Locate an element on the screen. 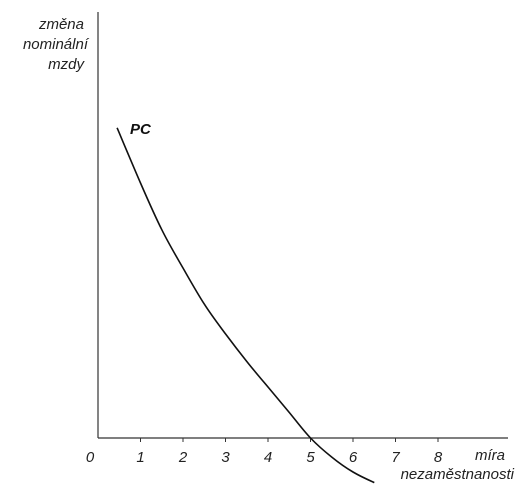 The width and height of the screenshot is (521, 487). x-tick-label-8: 8 is located at coordinates (438, 457).